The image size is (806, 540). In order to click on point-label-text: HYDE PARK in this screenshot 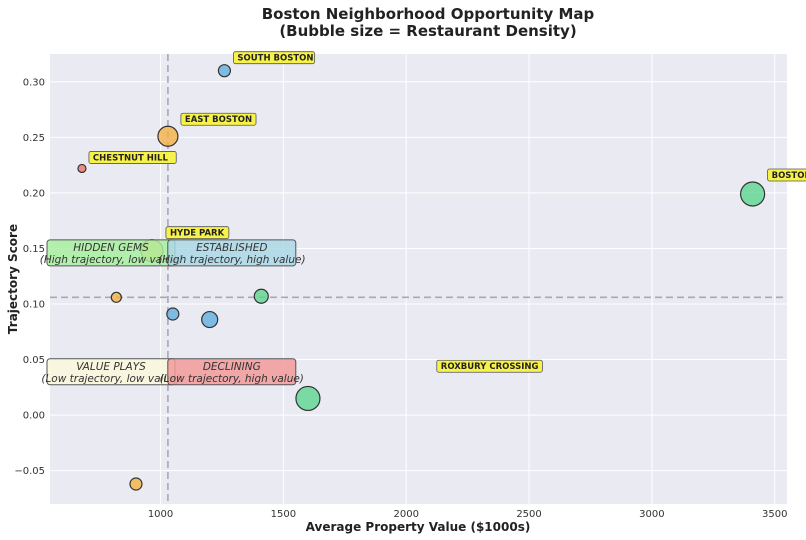, I will do `click(197, 234)`.